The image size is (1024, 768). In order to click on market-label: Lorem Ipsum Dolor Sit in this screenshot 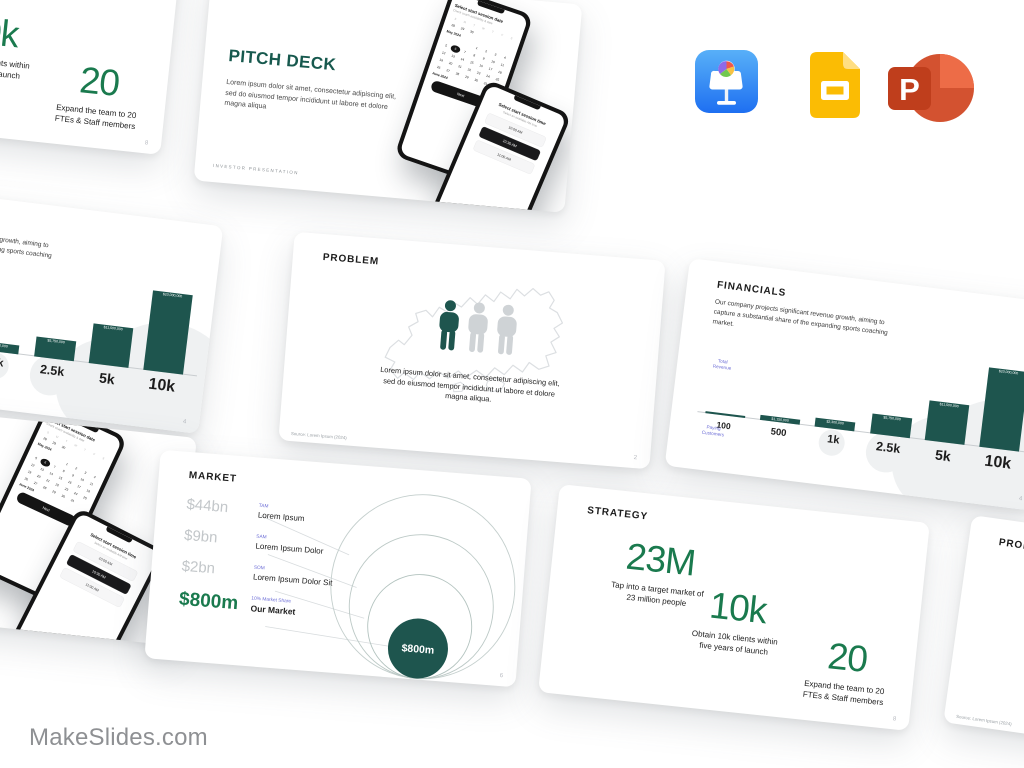, I will do `click(292, 580)`.